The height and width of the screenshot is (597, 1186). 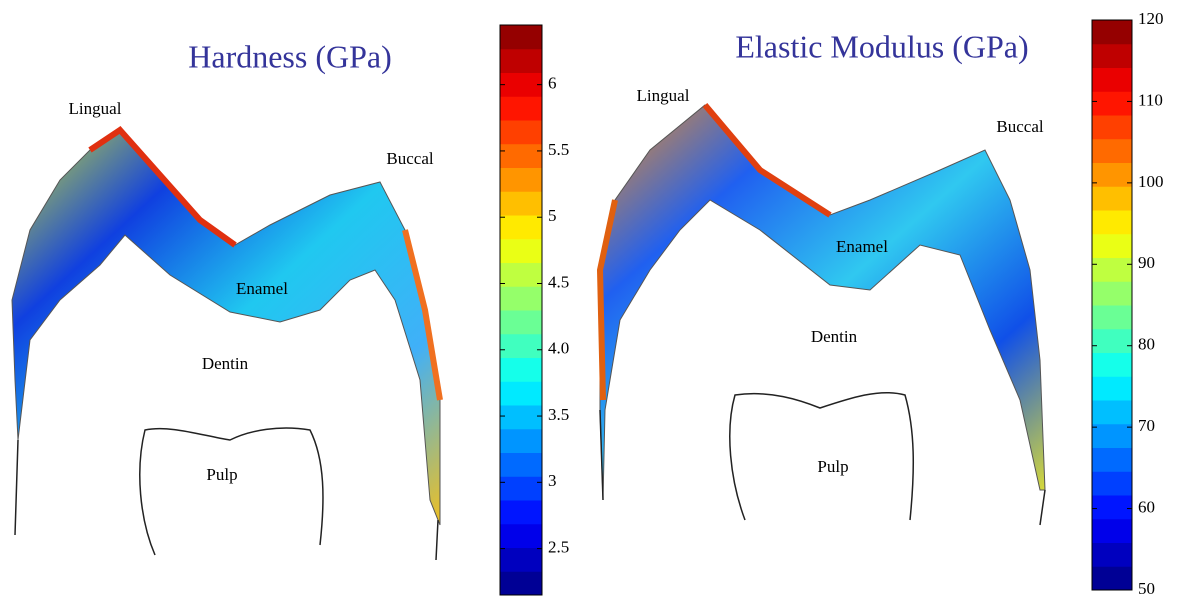 I want to click on y-tick-label: 3.5, so click(x=558, y=414).